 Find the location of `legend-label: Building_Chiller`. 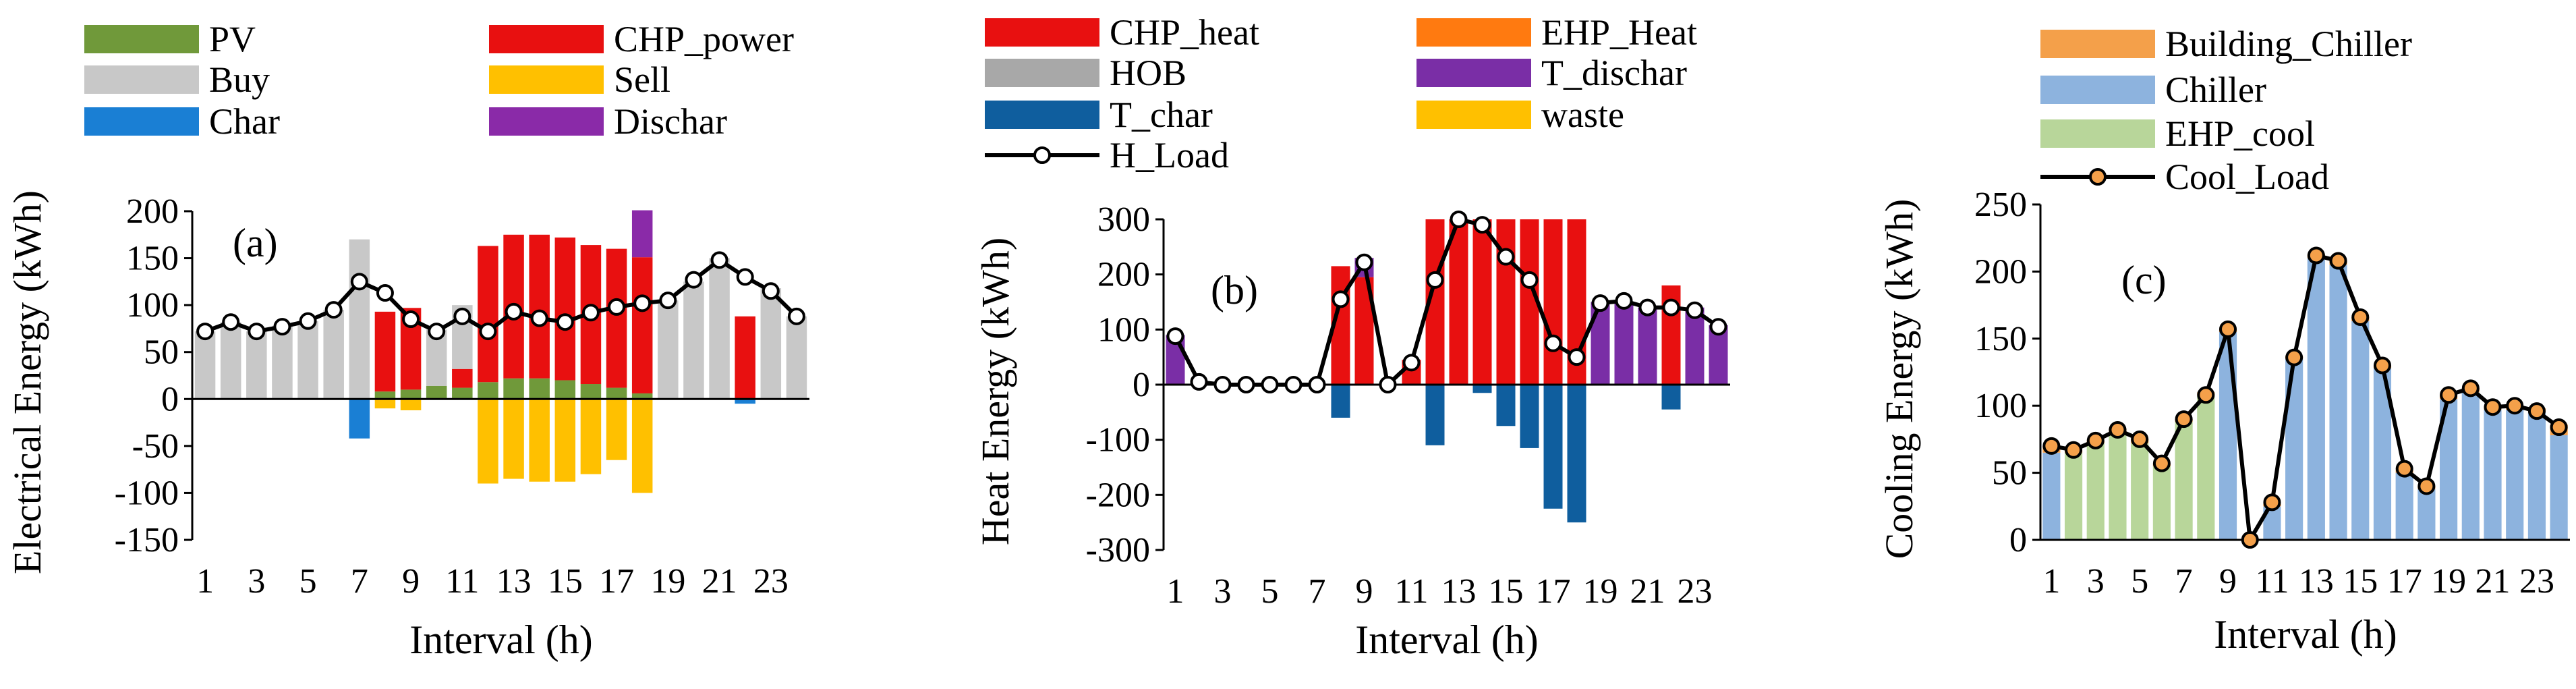

legend-label: Building_Chiller is located at coordinates (2288, 44).